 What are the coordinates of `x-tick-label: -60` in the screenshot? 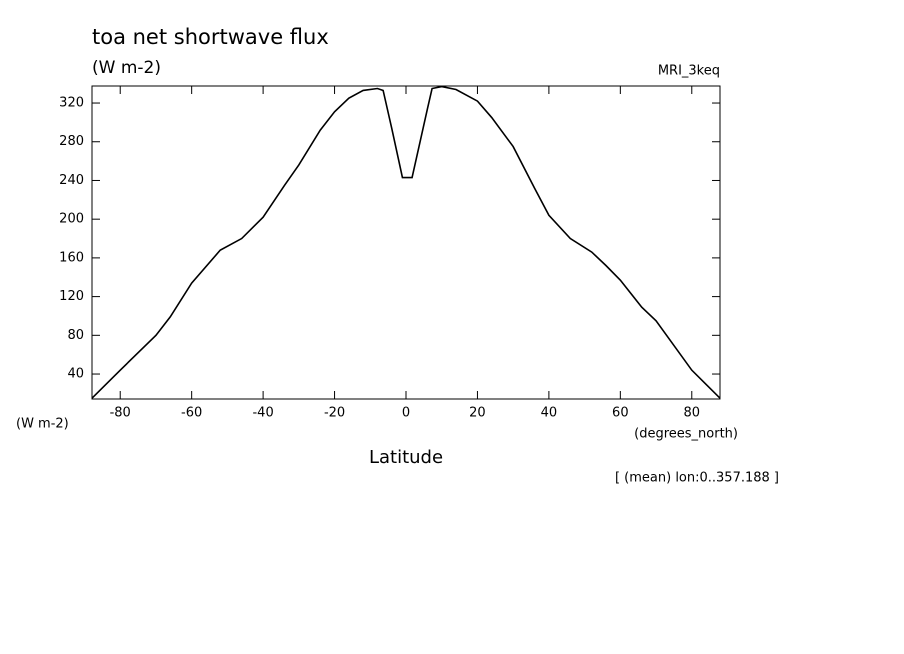 It's located at (191, 413).